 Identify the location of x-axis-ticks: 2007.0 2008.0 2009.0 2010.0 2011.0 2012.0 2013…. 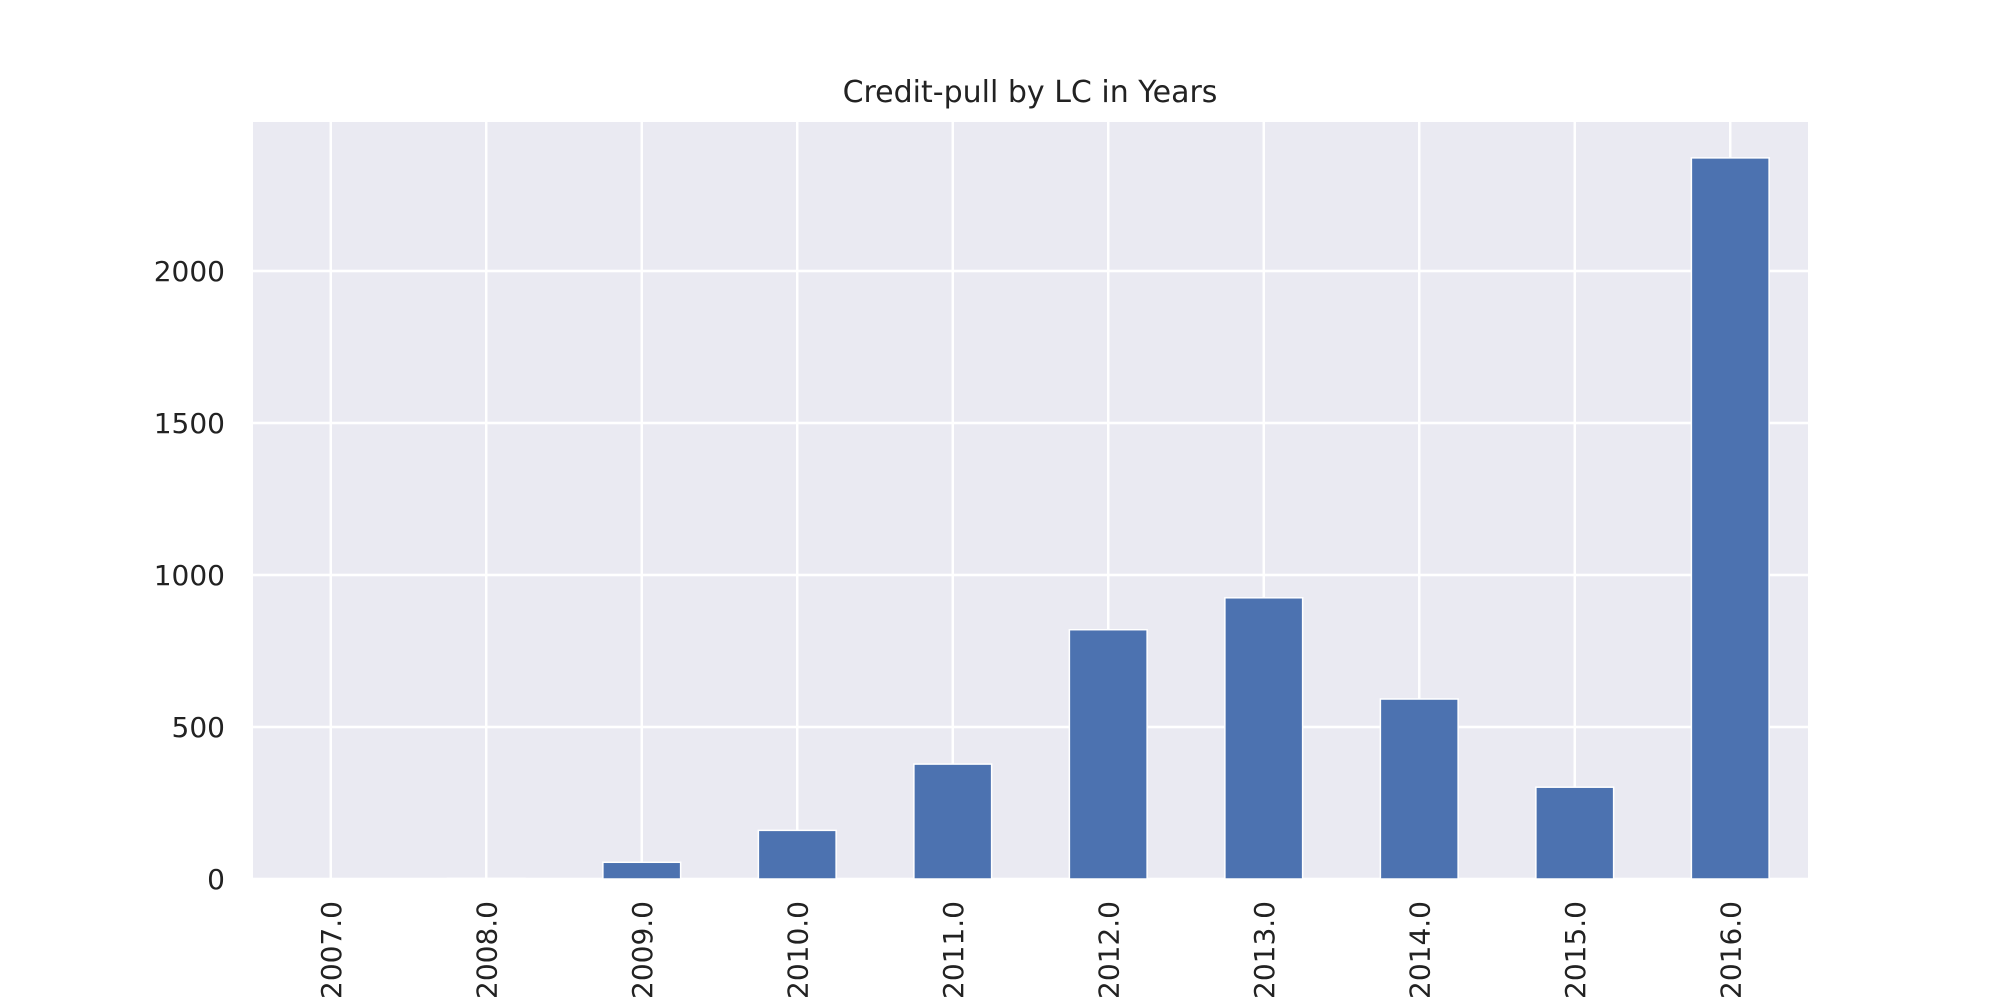
(1031, 950).